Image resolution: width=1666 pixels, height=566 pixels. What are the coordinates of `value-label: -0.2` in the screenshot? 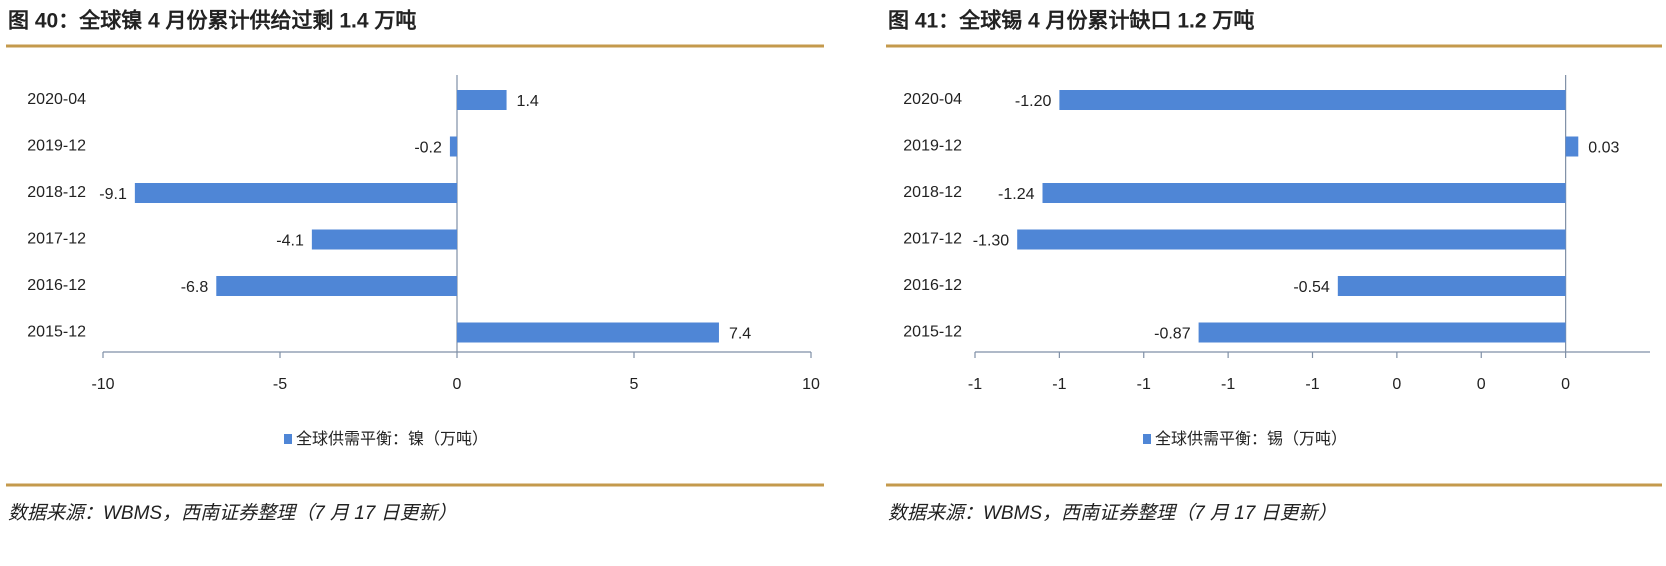 It's located at (428, 148).